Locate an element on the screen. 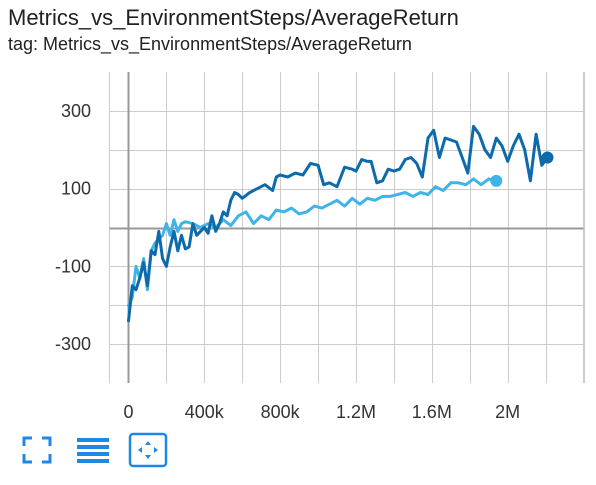  x-tick-label: 1.6M is located at coordinates (432, 412).